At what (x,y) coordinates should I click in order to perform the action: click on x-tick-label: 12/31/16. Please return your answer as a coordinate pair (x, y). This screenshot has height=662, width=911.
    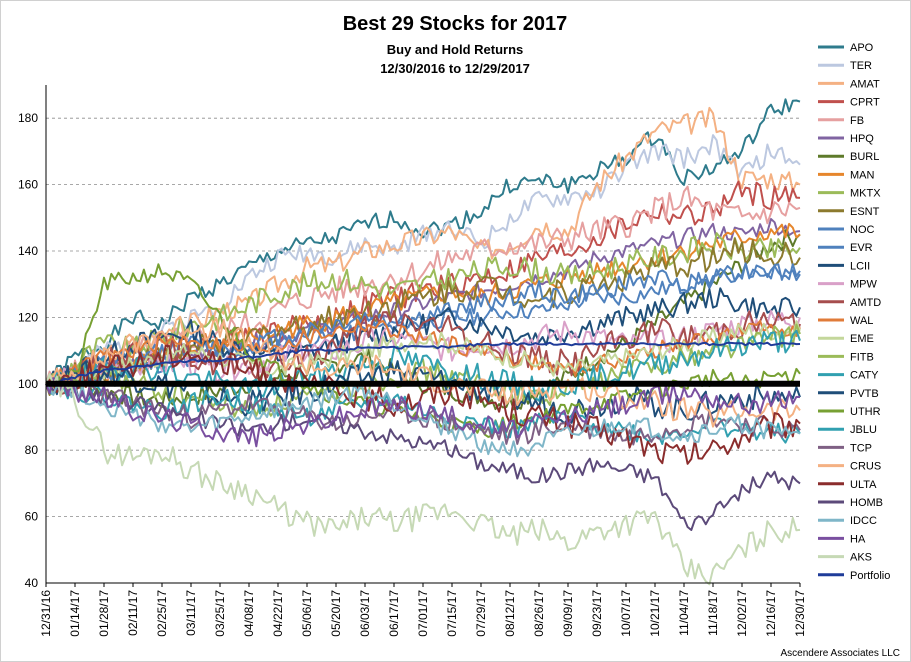
    Looking at the image, I should click on (46, 613).